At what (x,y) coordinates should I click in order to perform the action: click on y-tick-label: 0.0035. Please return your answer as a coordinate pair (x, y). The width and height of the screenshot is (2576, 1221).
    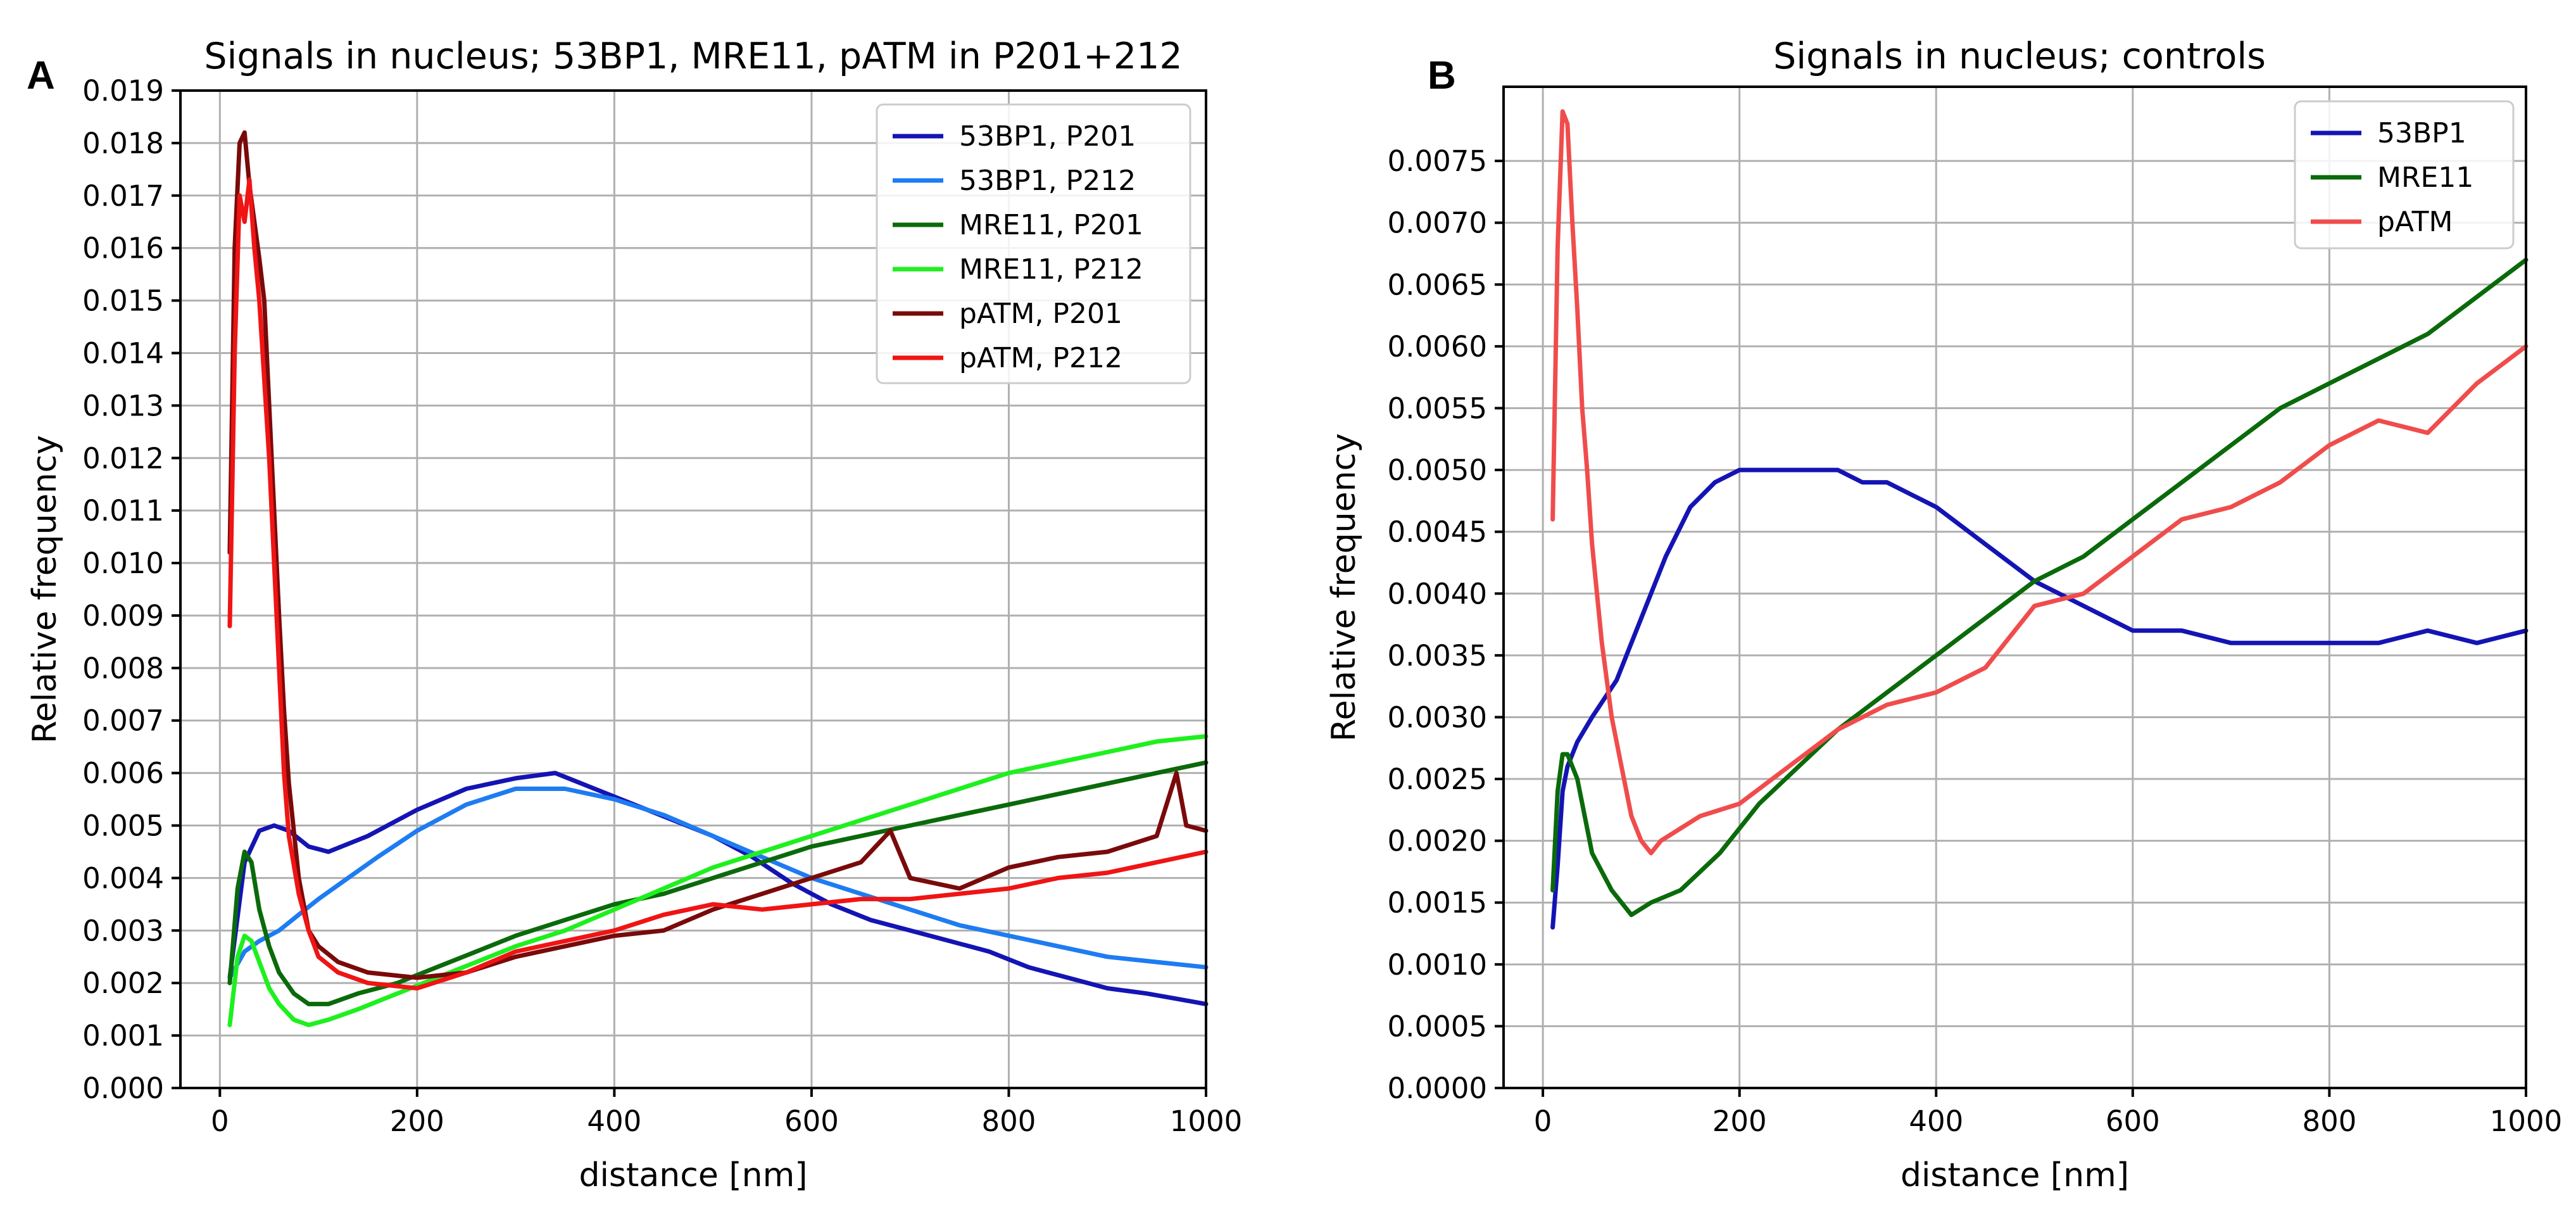
    Looking at the image, I should click on (1438, 656).